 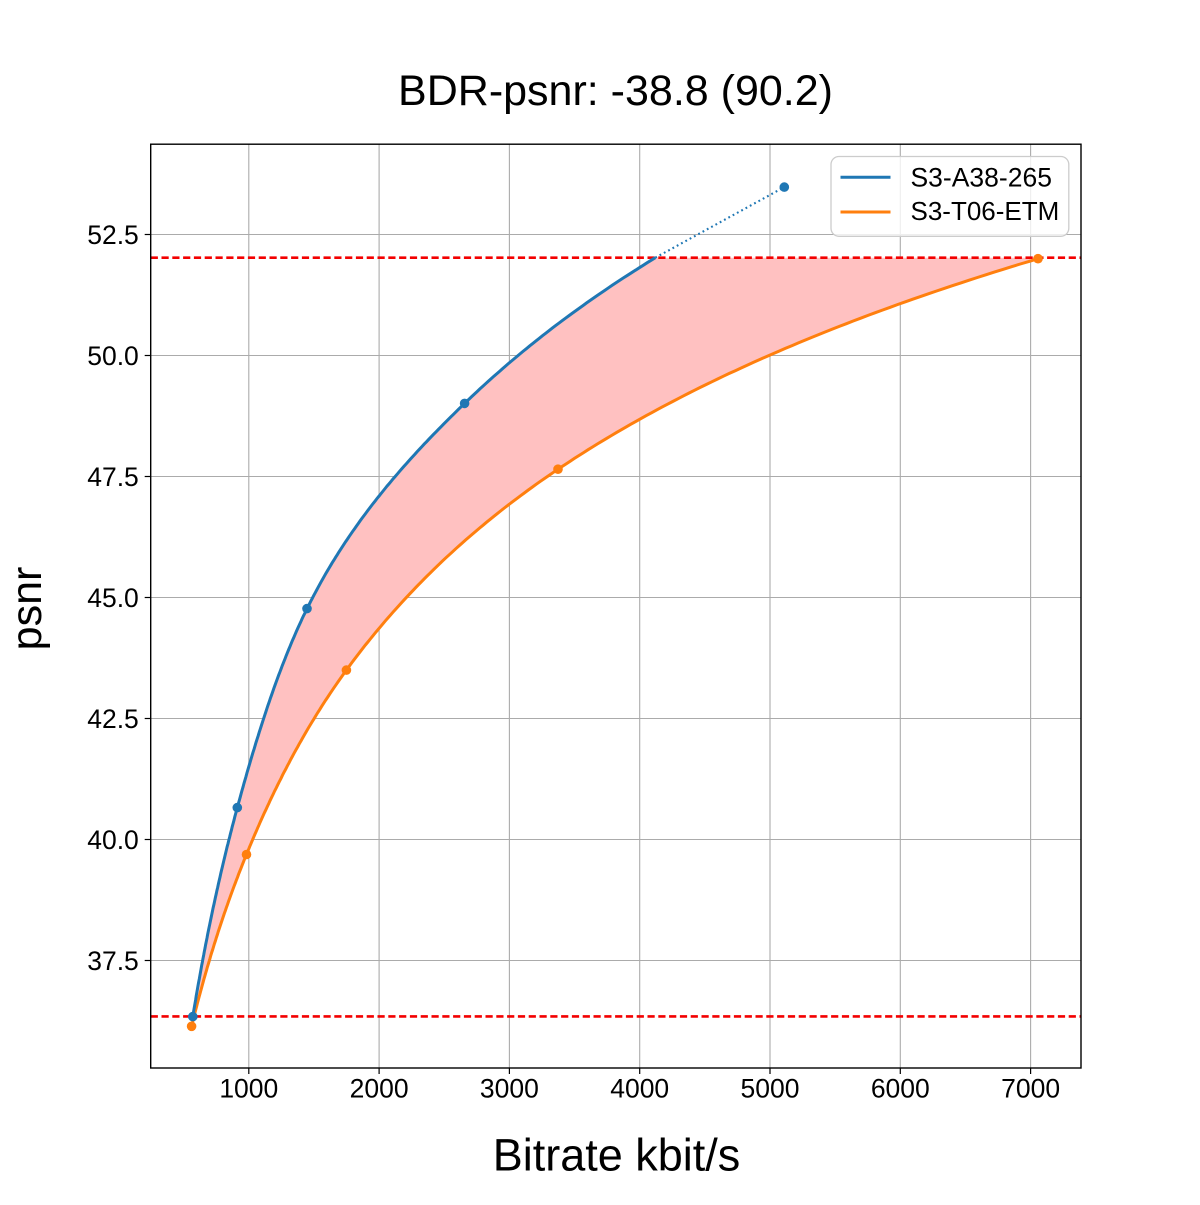 I want to click on svg-text: 5000, so click(x=770, y=1089).